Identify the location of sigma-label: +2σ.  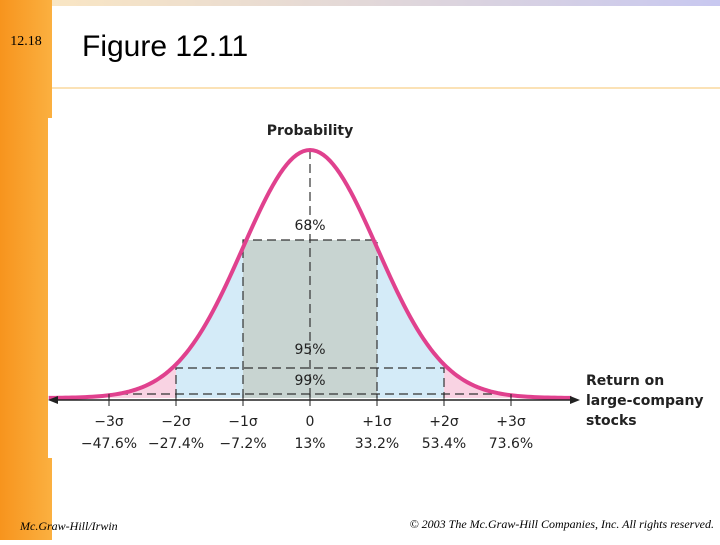
(444, 422).